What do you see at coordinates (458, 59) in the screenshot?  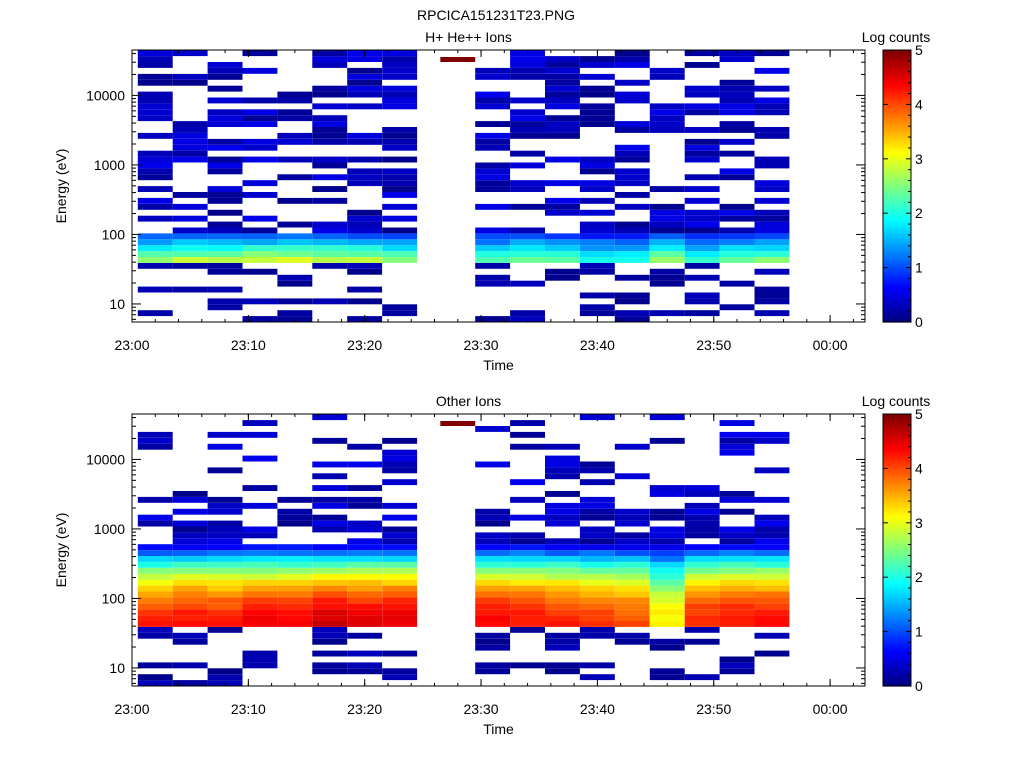 I see `high-energy-marker` at bounding box center [458, 59].